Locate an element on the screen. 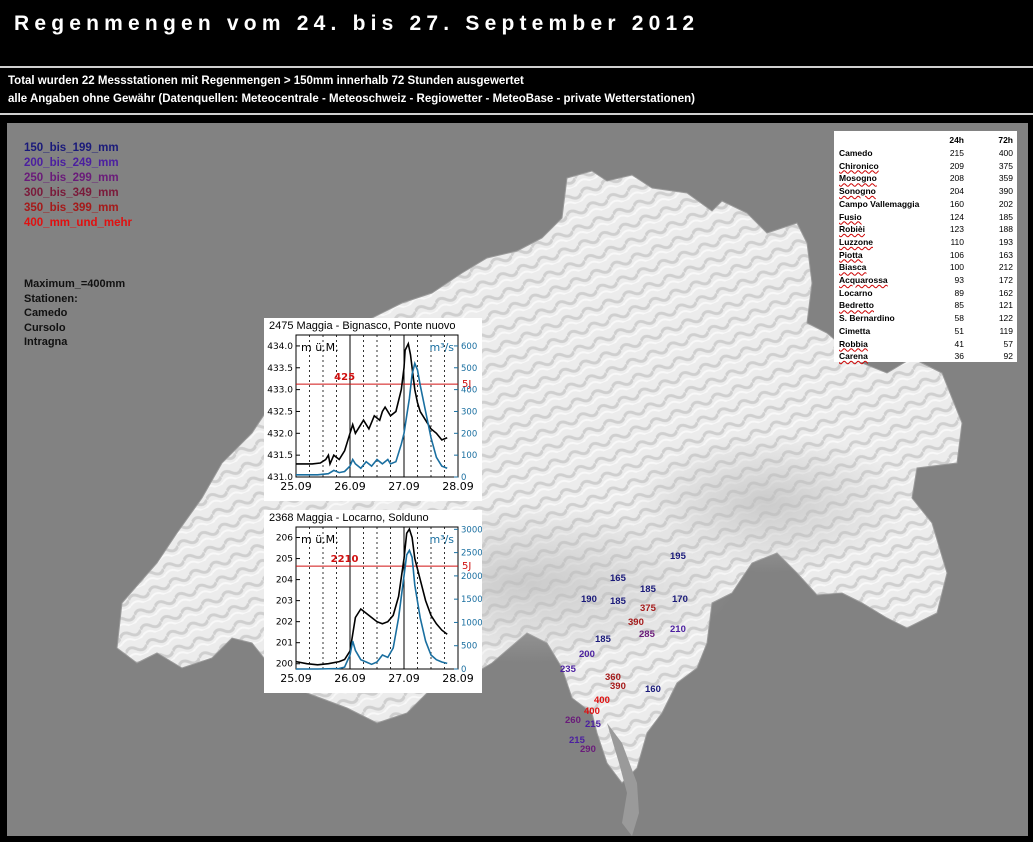 This screenshot has height=842, width=1033. threshold-label: 5J is located at coordinates (466, 384).